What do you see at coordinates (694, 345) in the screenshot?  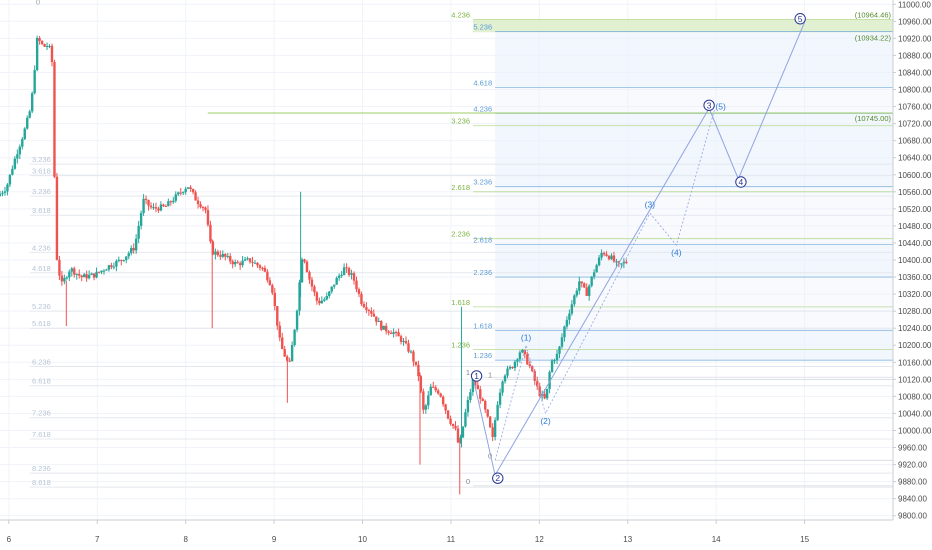 I see `fib-zone` at bounding box center [694, 345].